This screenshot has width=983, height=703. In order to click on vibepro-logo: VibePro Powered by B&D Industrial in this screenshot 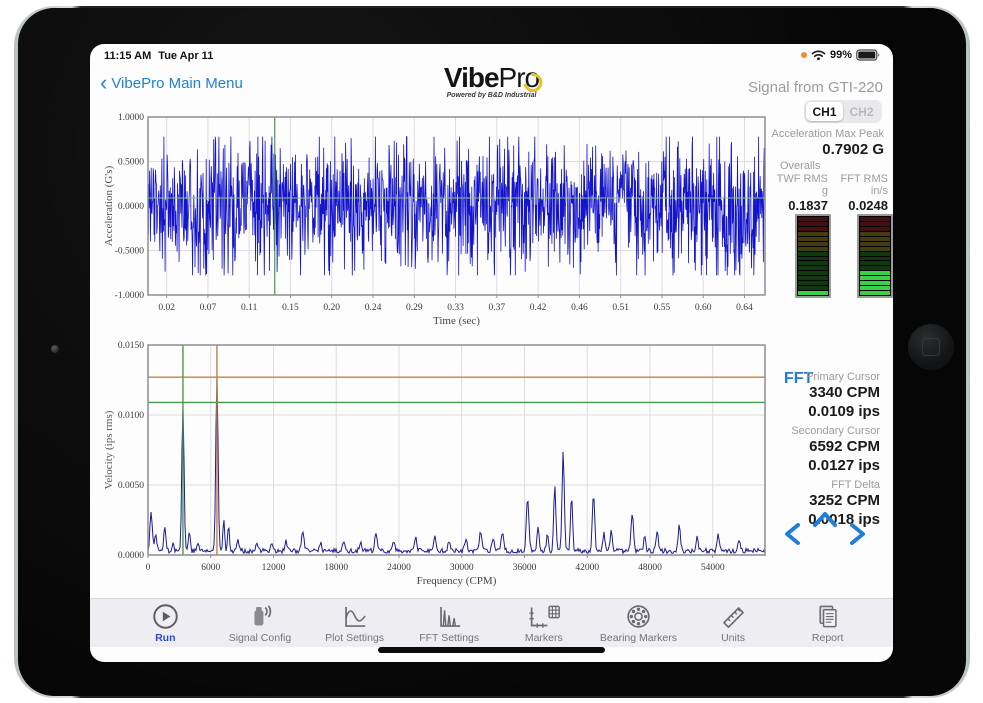, I will do `click(491, 81)`.